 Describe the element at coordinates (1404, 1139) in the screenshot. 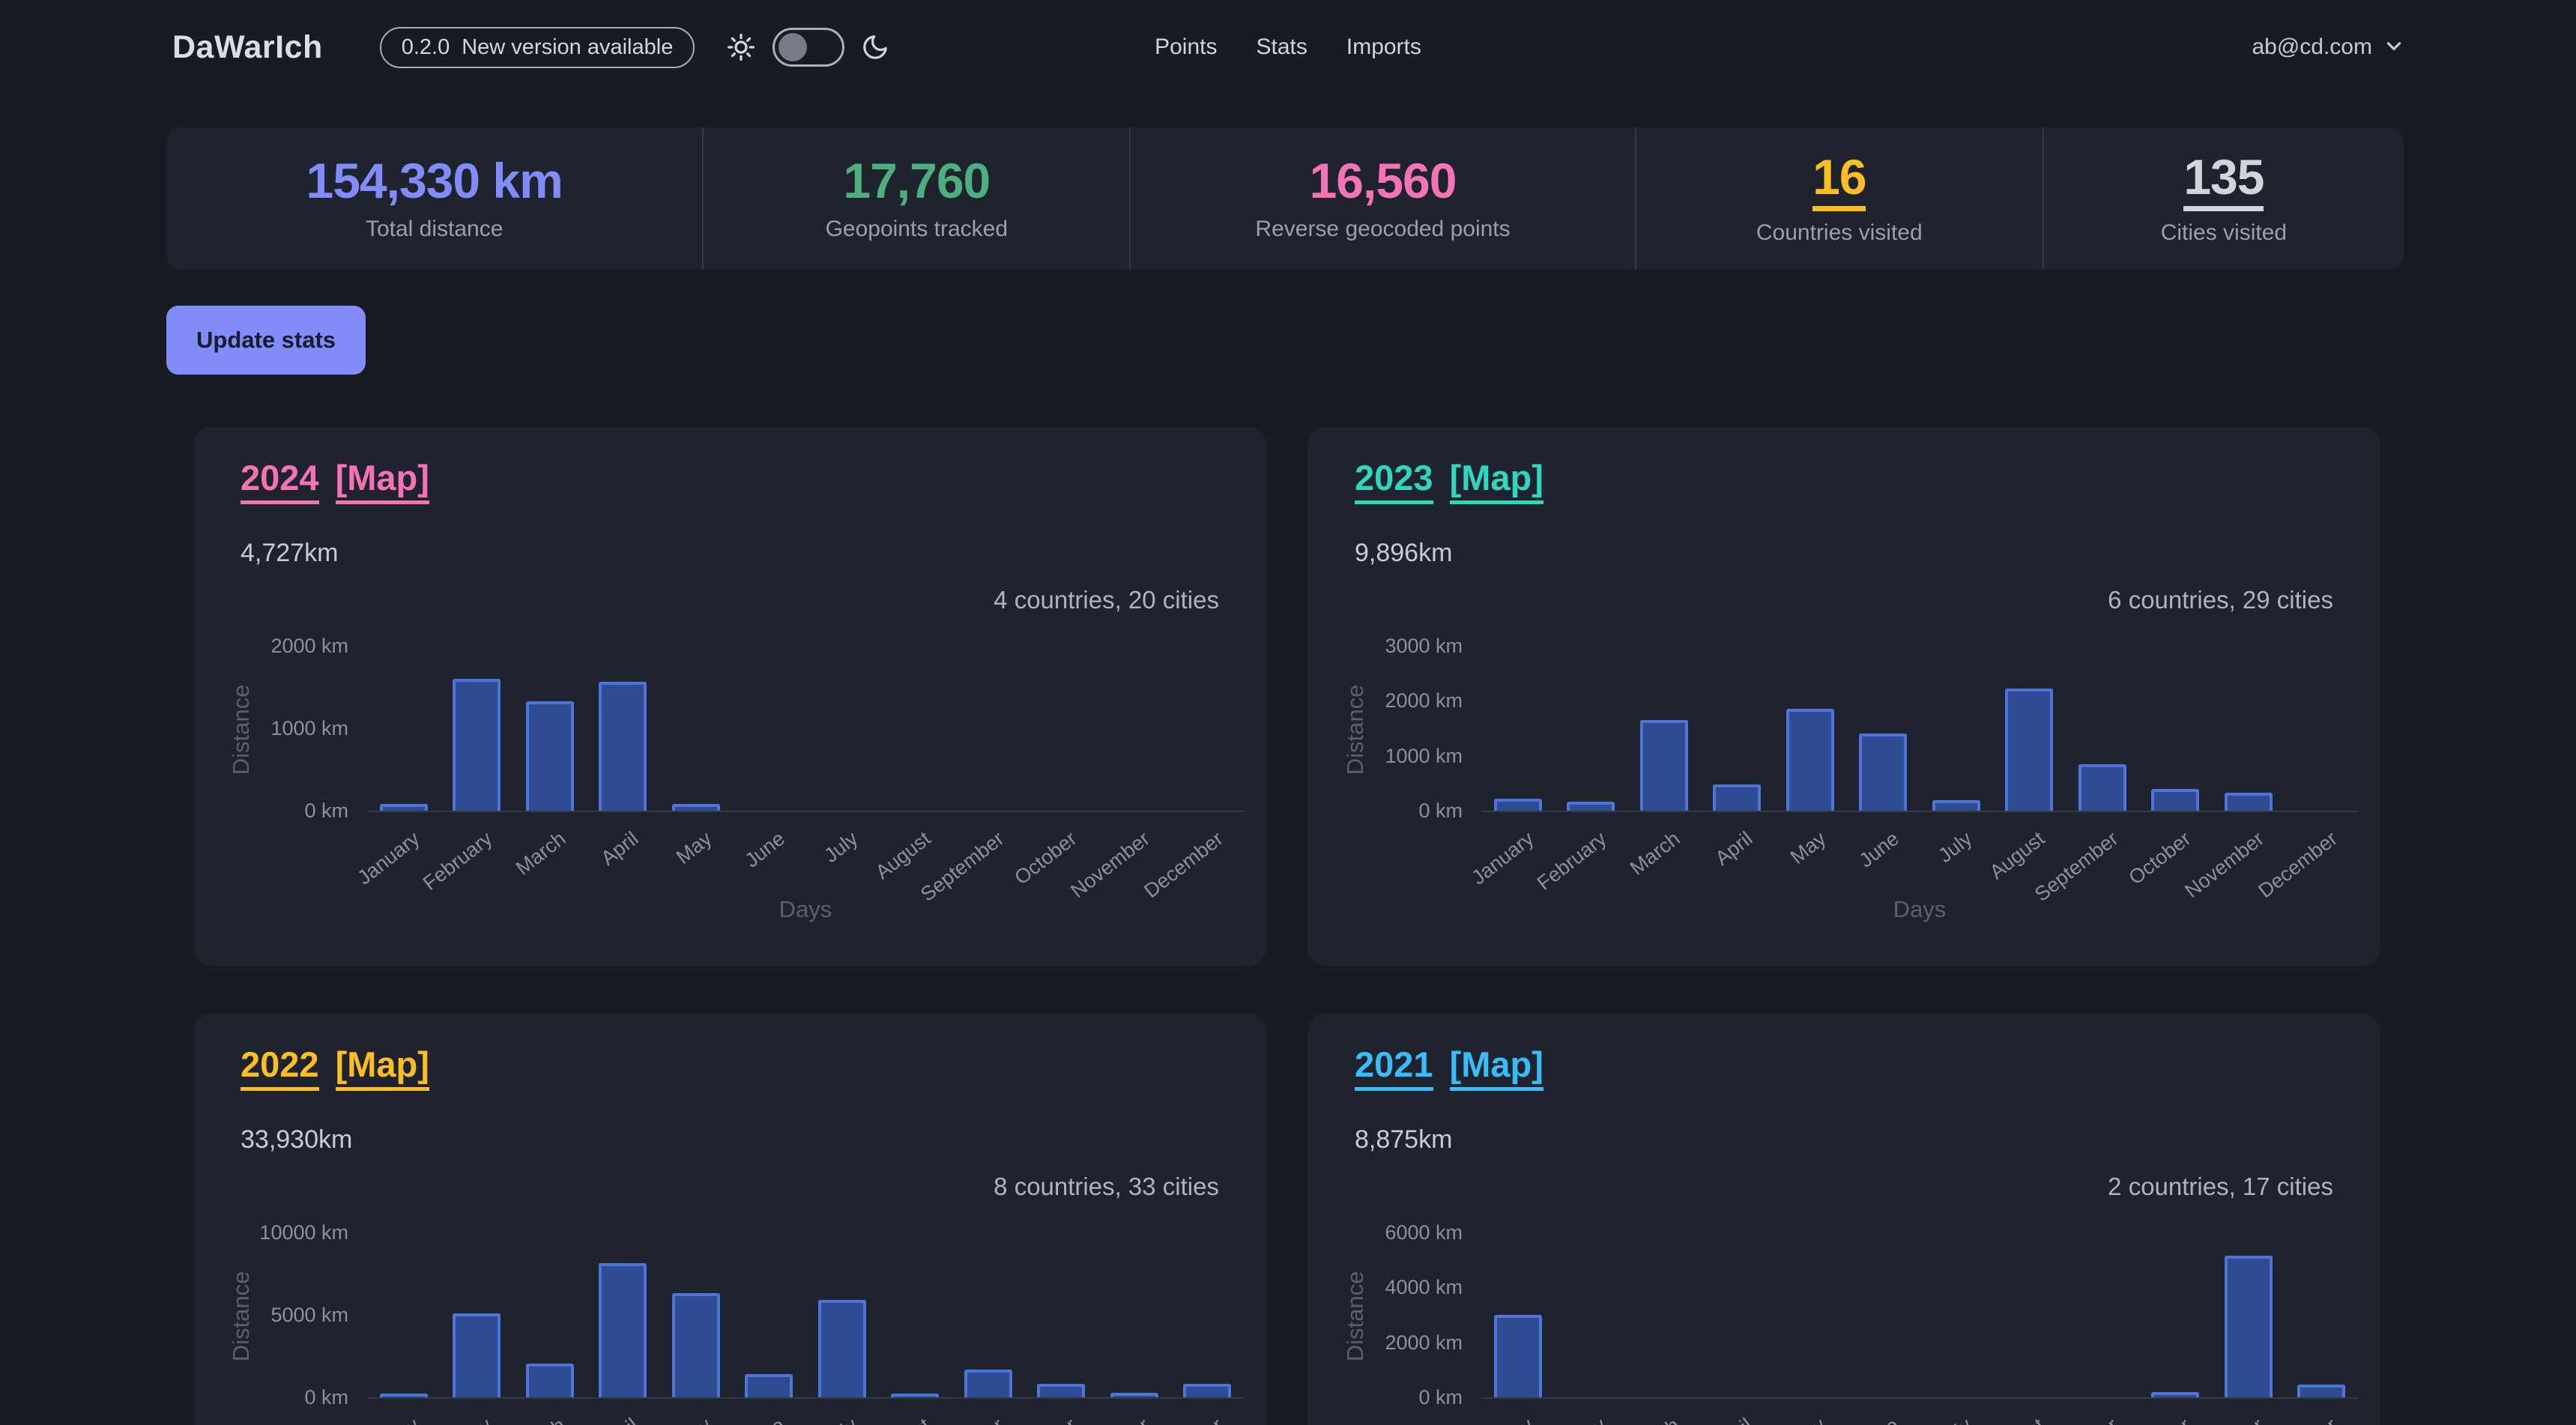

I see `year-distance: 8,875km` at that location.